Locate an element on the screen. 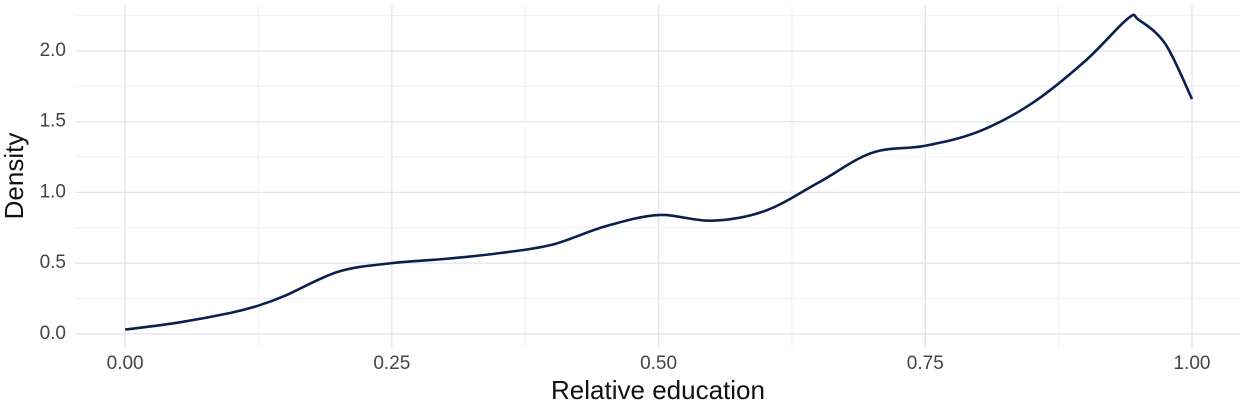 The image size is (1248, 406). y-tick-label: 0.0 is located at coordinates (53, 333).